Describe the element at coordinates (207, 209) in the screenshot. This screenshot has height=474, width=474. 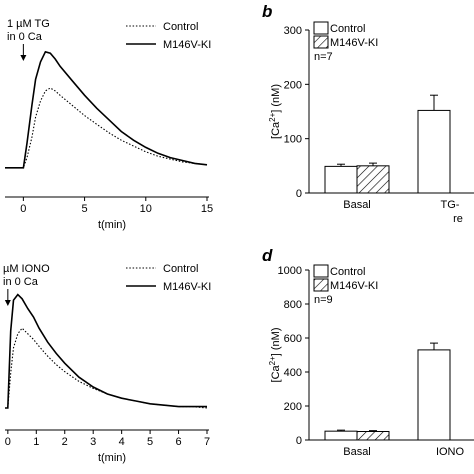
I see `x-tick-label: 15` at that location.